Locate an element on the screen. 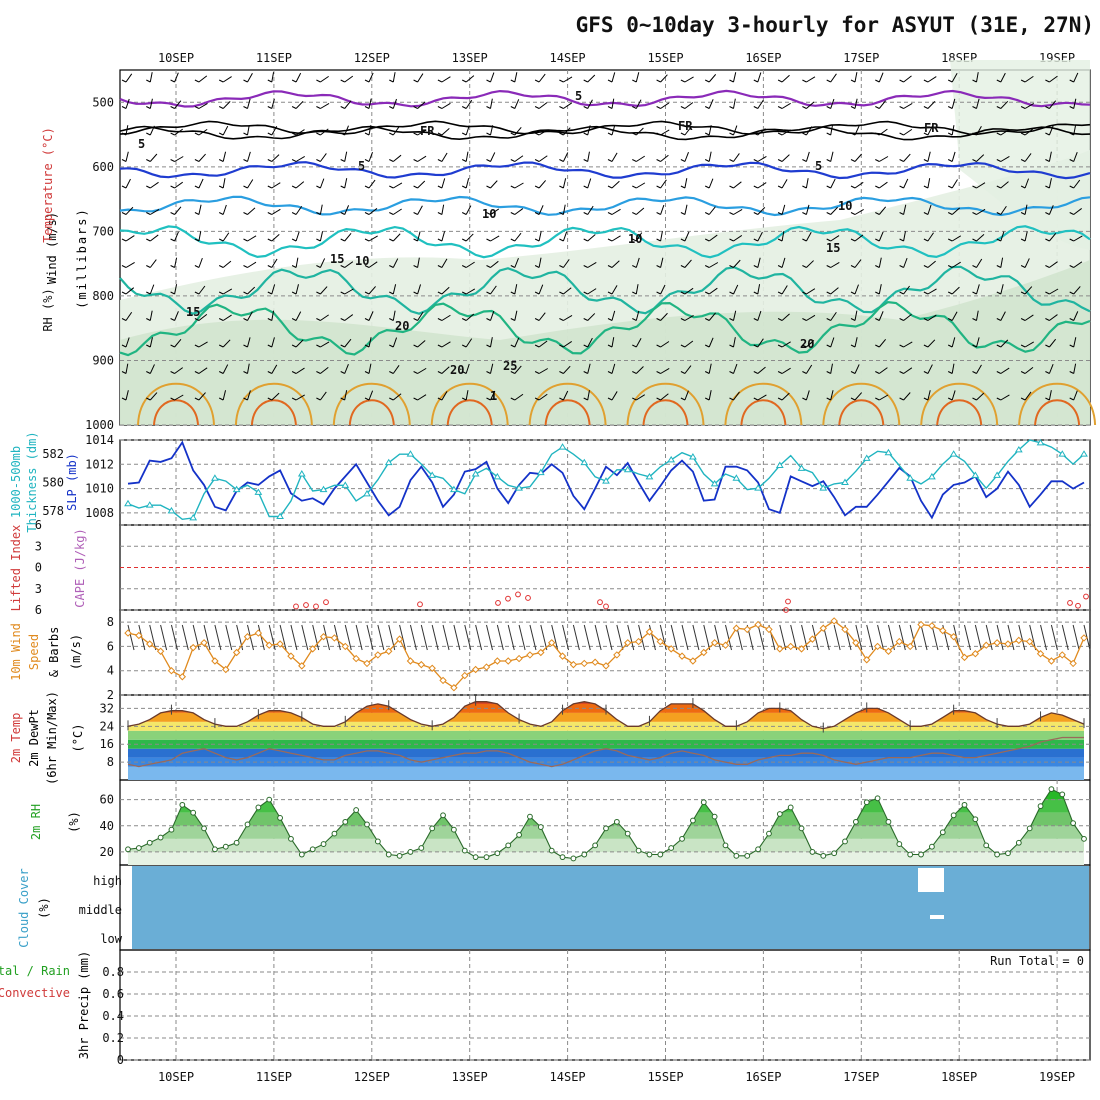 This screenshot has width=1100, height=1100. isotherm-lobe is located at coordinates (176, 412).